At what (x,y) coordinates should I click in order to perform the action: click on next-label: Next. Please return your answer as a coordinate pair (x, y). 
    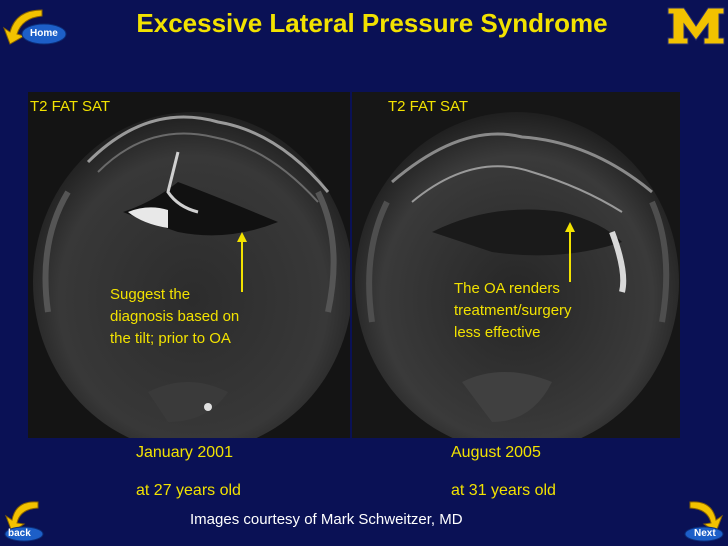
    Looking at the image, I should click on (705, 533).